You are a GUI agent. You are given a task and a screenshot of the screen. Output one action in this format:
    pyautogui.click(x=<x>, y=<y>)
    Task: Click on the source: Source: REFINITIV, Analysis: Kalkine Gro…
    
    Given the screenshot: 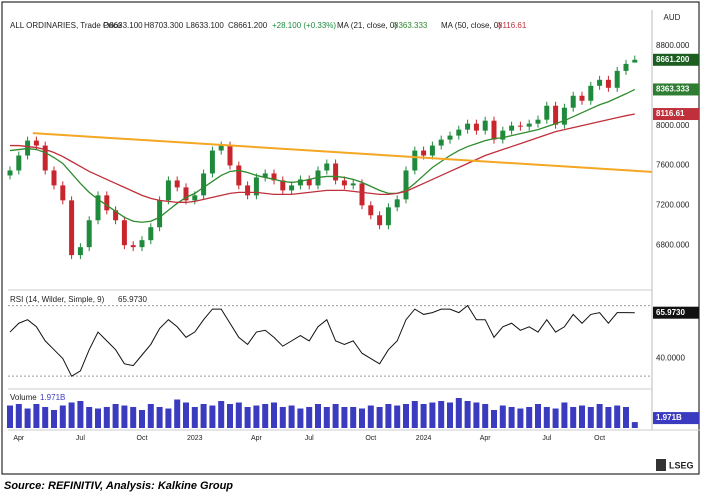 What is the action you would take?
    pyautogui.click(x=118, y=486)
    